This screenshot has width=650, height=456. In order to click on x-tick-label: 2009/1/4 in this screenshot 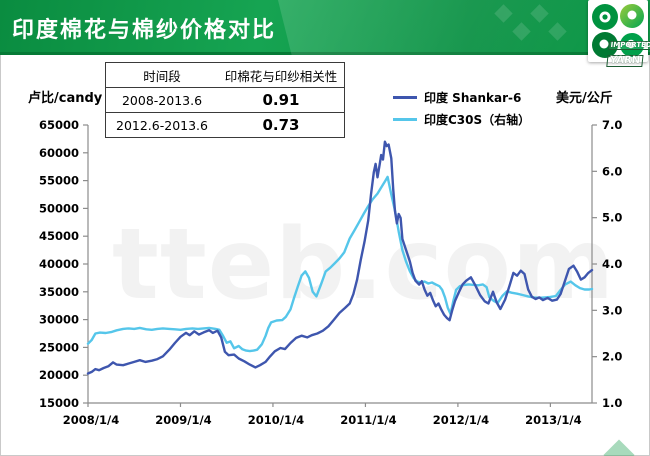, I will do `click(183, 420)`.